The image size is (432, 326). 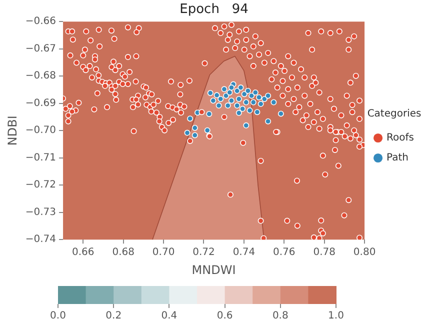 What do you see at coordinates (40, 103) in the screenshot?
I see `y-tick-label: −0.69` at bounding box center [40, 103].